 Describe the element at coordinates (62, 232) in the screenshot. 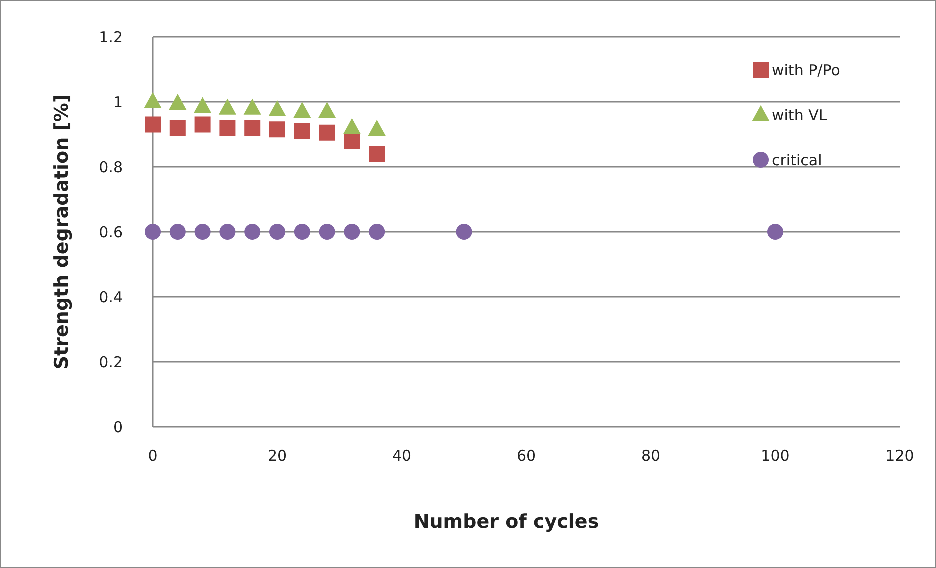

I see `y-axis-title: Strength degradation [%]` at that location.